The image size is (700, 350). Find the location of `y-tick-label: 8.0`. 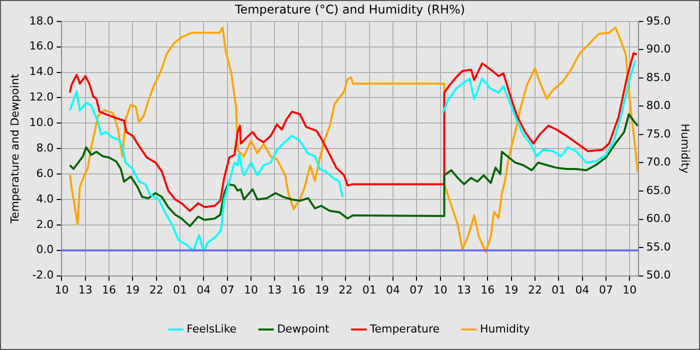

y-tick-label: 8.0 is located at coordinates (45, 147).